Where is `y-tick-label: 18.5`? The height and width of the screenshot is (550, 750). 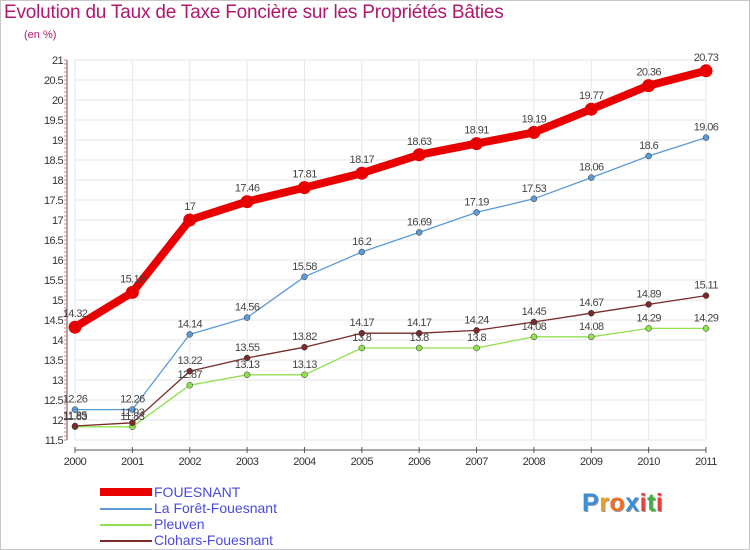 y-tick-label: 18.5 is located at coordinates (53, 161).